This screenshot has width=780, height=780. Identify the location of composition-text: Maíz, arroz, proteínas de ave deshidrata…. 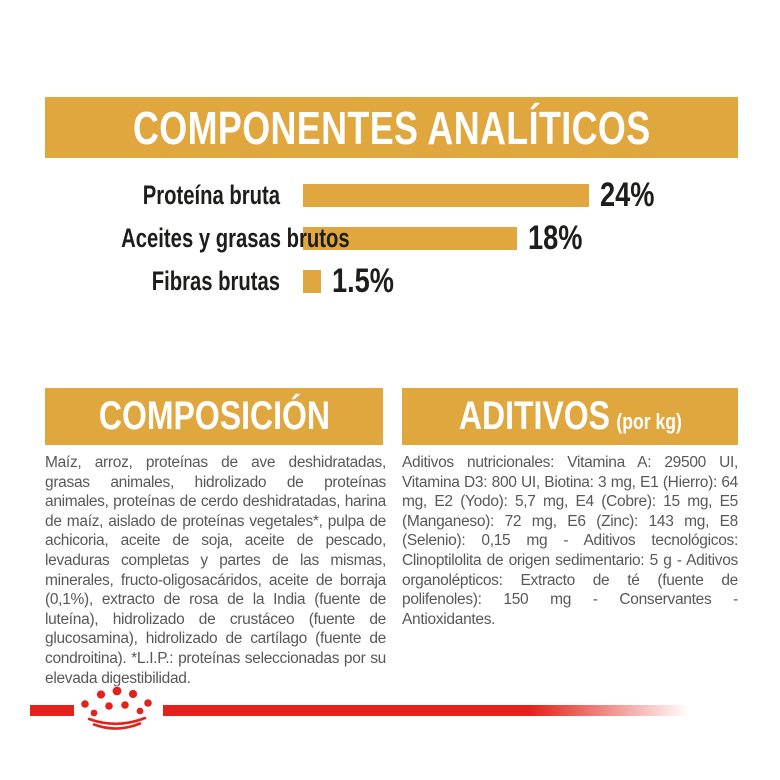
(215, 570).